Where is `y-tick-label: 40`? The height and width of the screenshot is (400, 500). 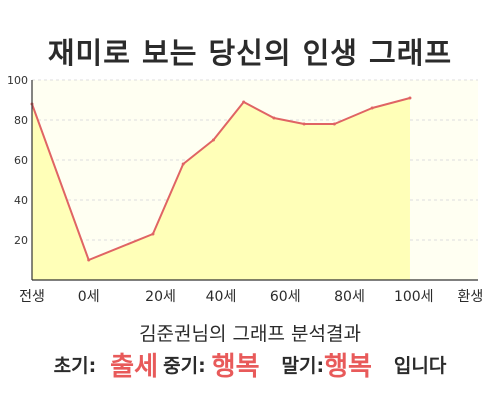
y-tick-label: 40 is located at coordinates (21, 200).